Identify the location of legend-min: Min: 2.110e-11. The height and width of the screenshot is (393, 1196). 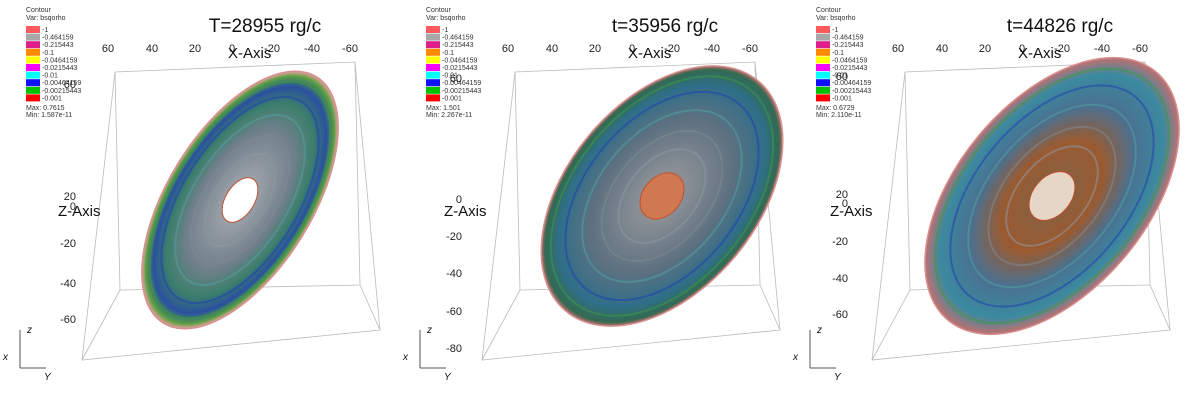
(839, 115).